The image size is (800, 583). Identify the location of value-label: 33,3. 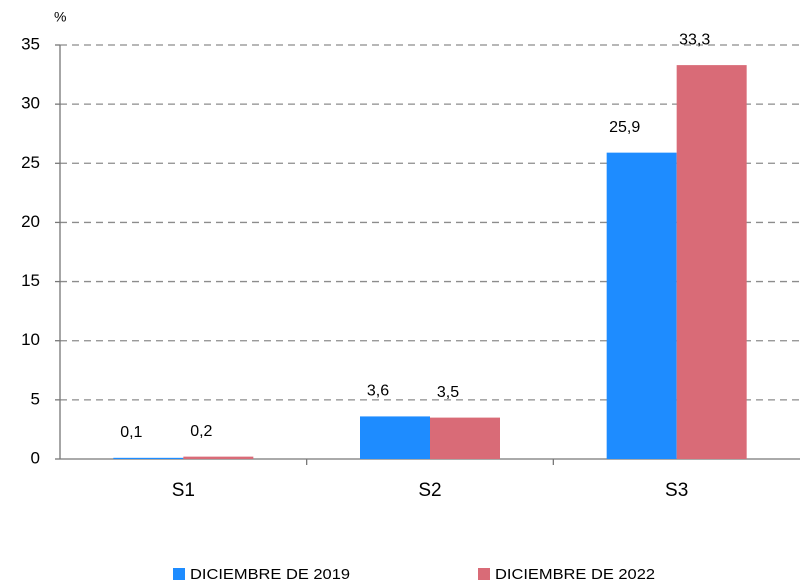
(694, 39).